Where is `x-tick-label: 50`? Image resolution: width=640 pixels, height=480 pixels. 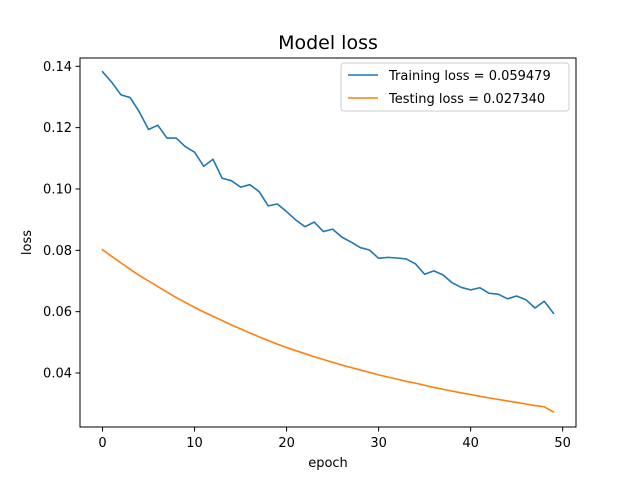
x-tick-label: 50 is located at coordinates (562, 443).